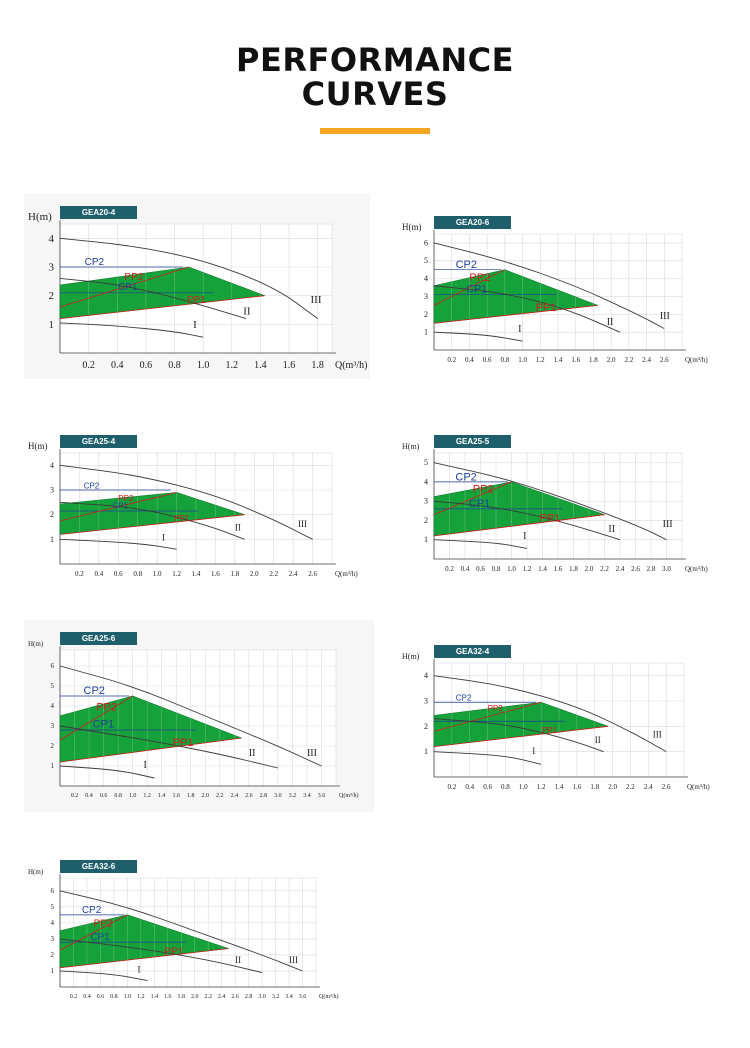 This screenshot has height=1048, width=750. I want to click on title-accent-bar, so click(375, 131).